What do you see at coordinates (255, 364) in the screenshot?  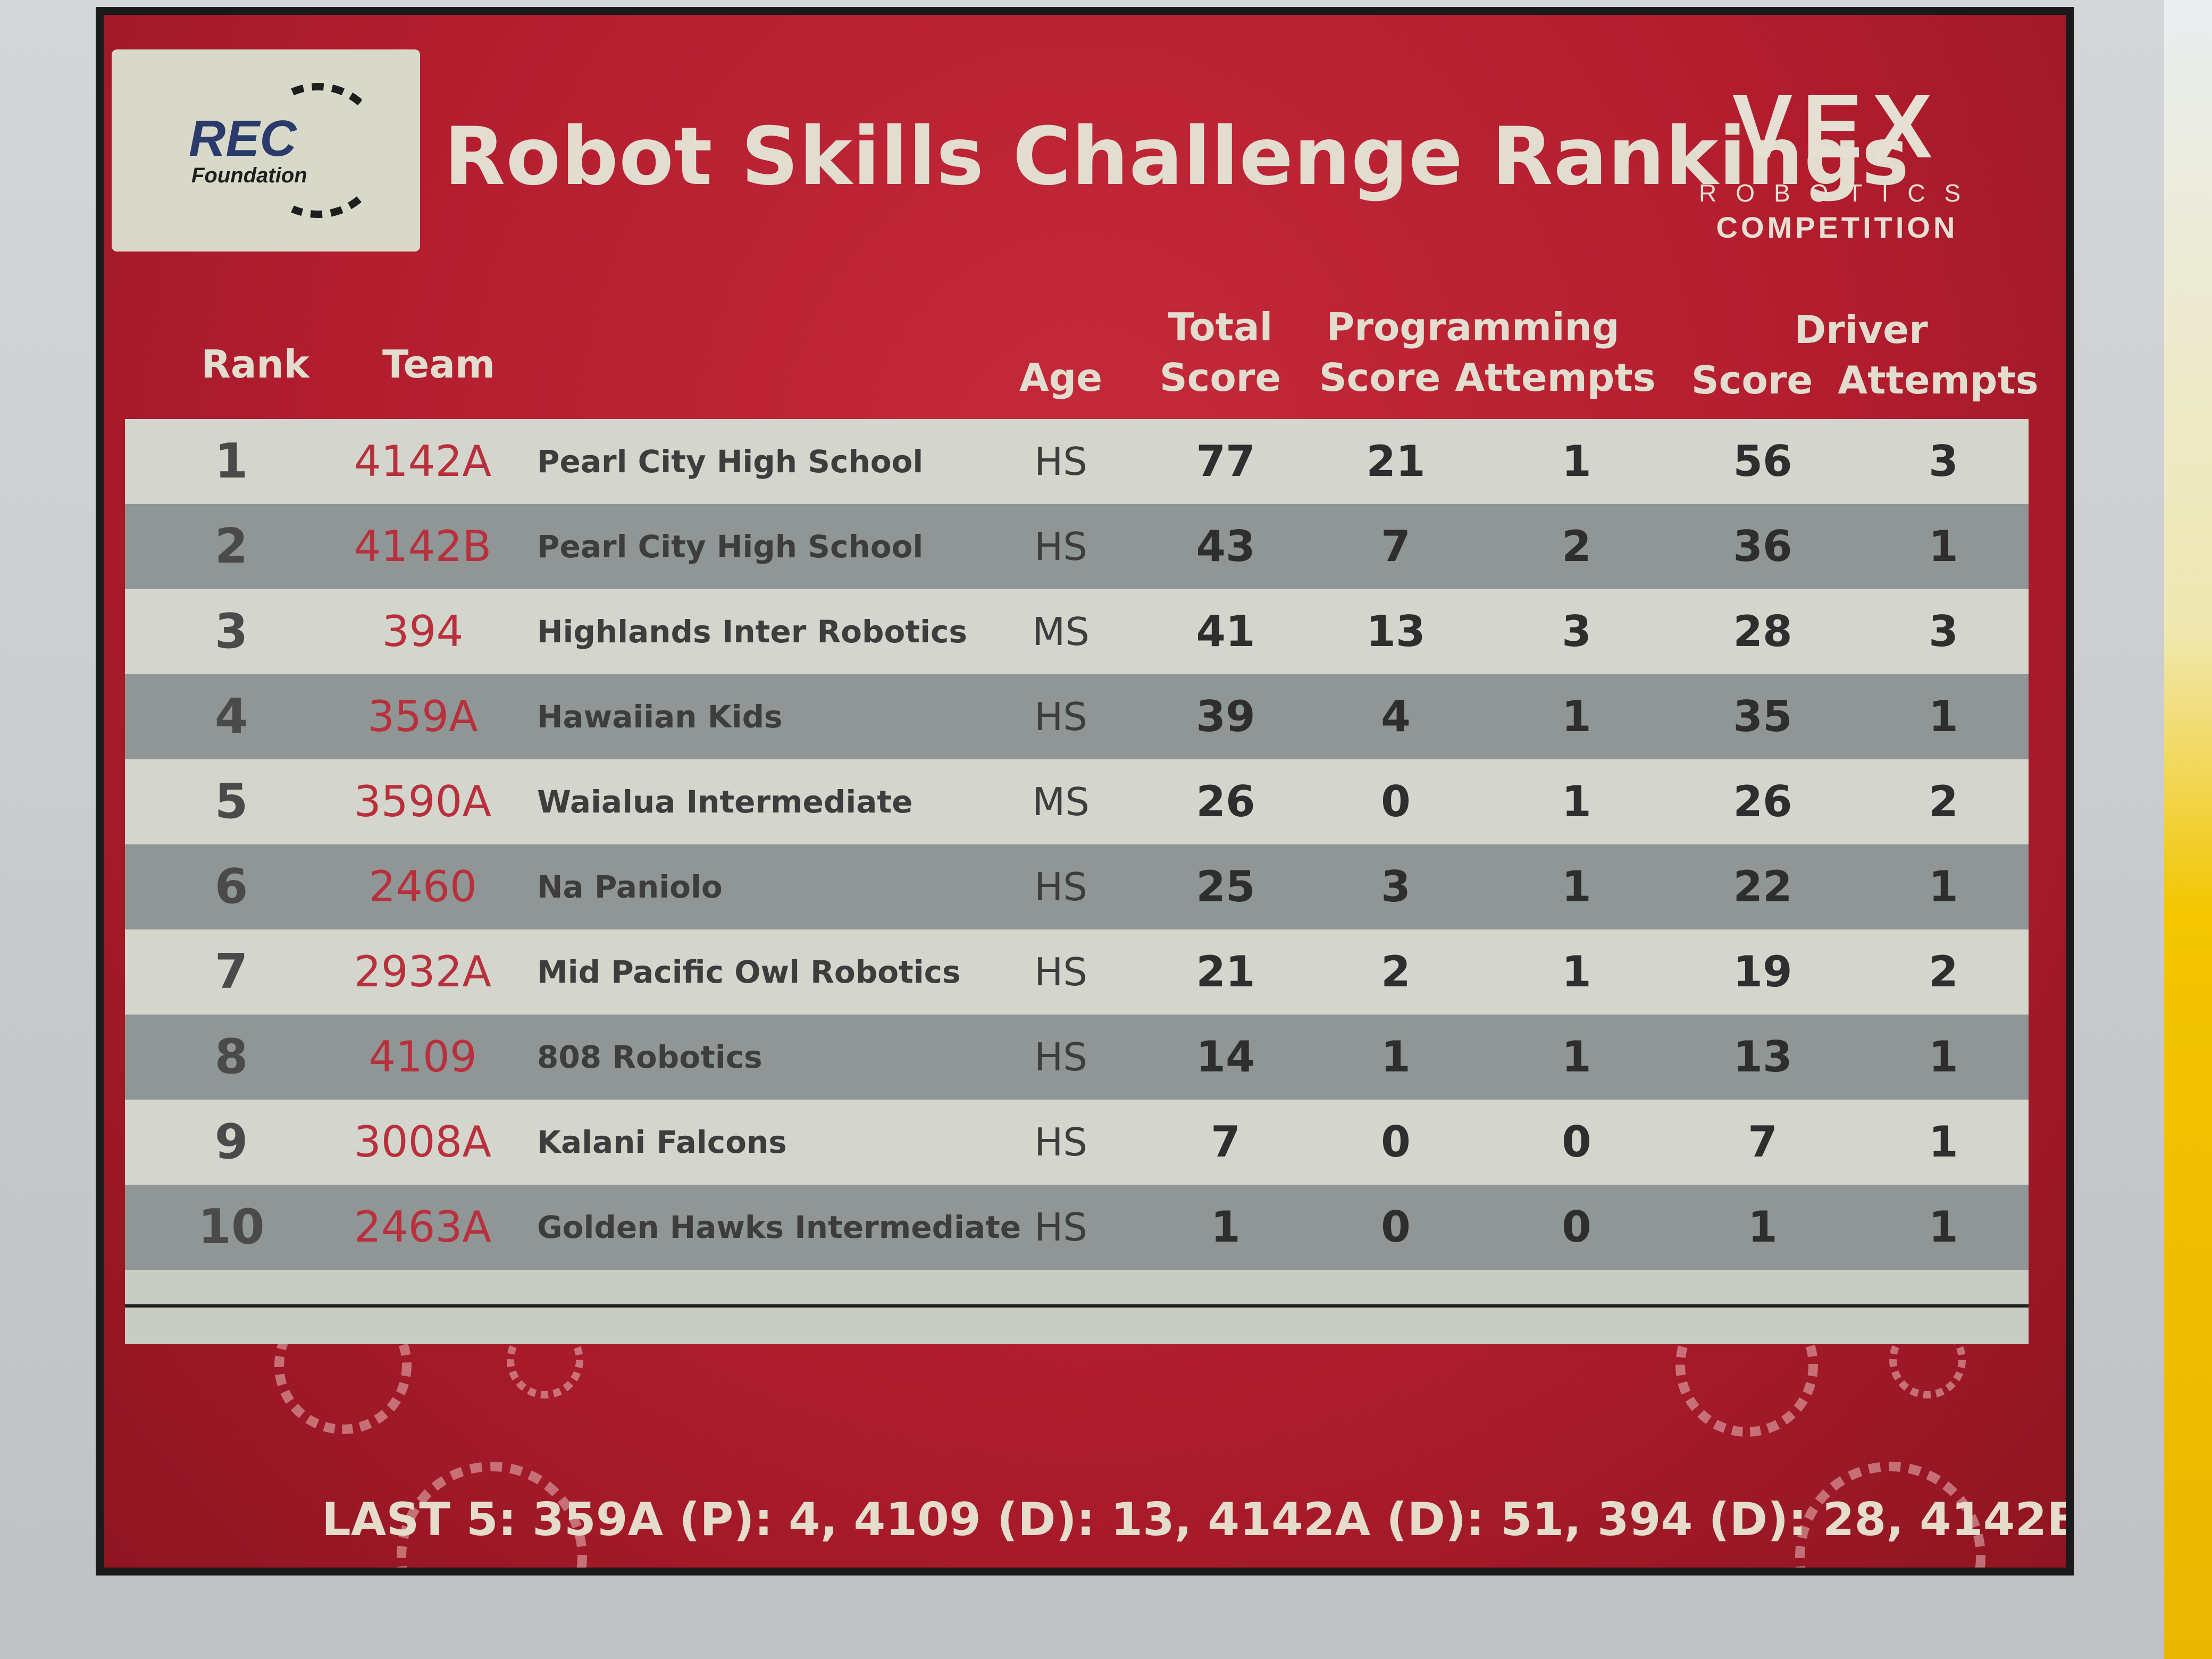 I see `column-header-rank: Rank` at bounding box center [255, 364].